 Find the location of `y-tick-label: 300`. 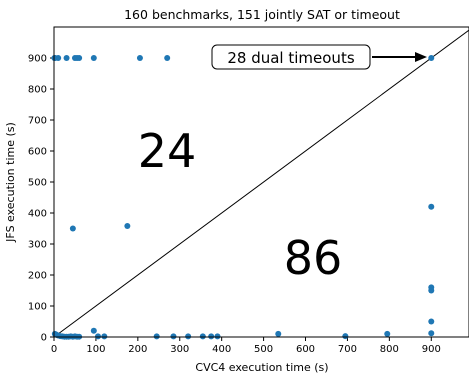

y-tick-label: 300 is located at coordinates (37, 245).